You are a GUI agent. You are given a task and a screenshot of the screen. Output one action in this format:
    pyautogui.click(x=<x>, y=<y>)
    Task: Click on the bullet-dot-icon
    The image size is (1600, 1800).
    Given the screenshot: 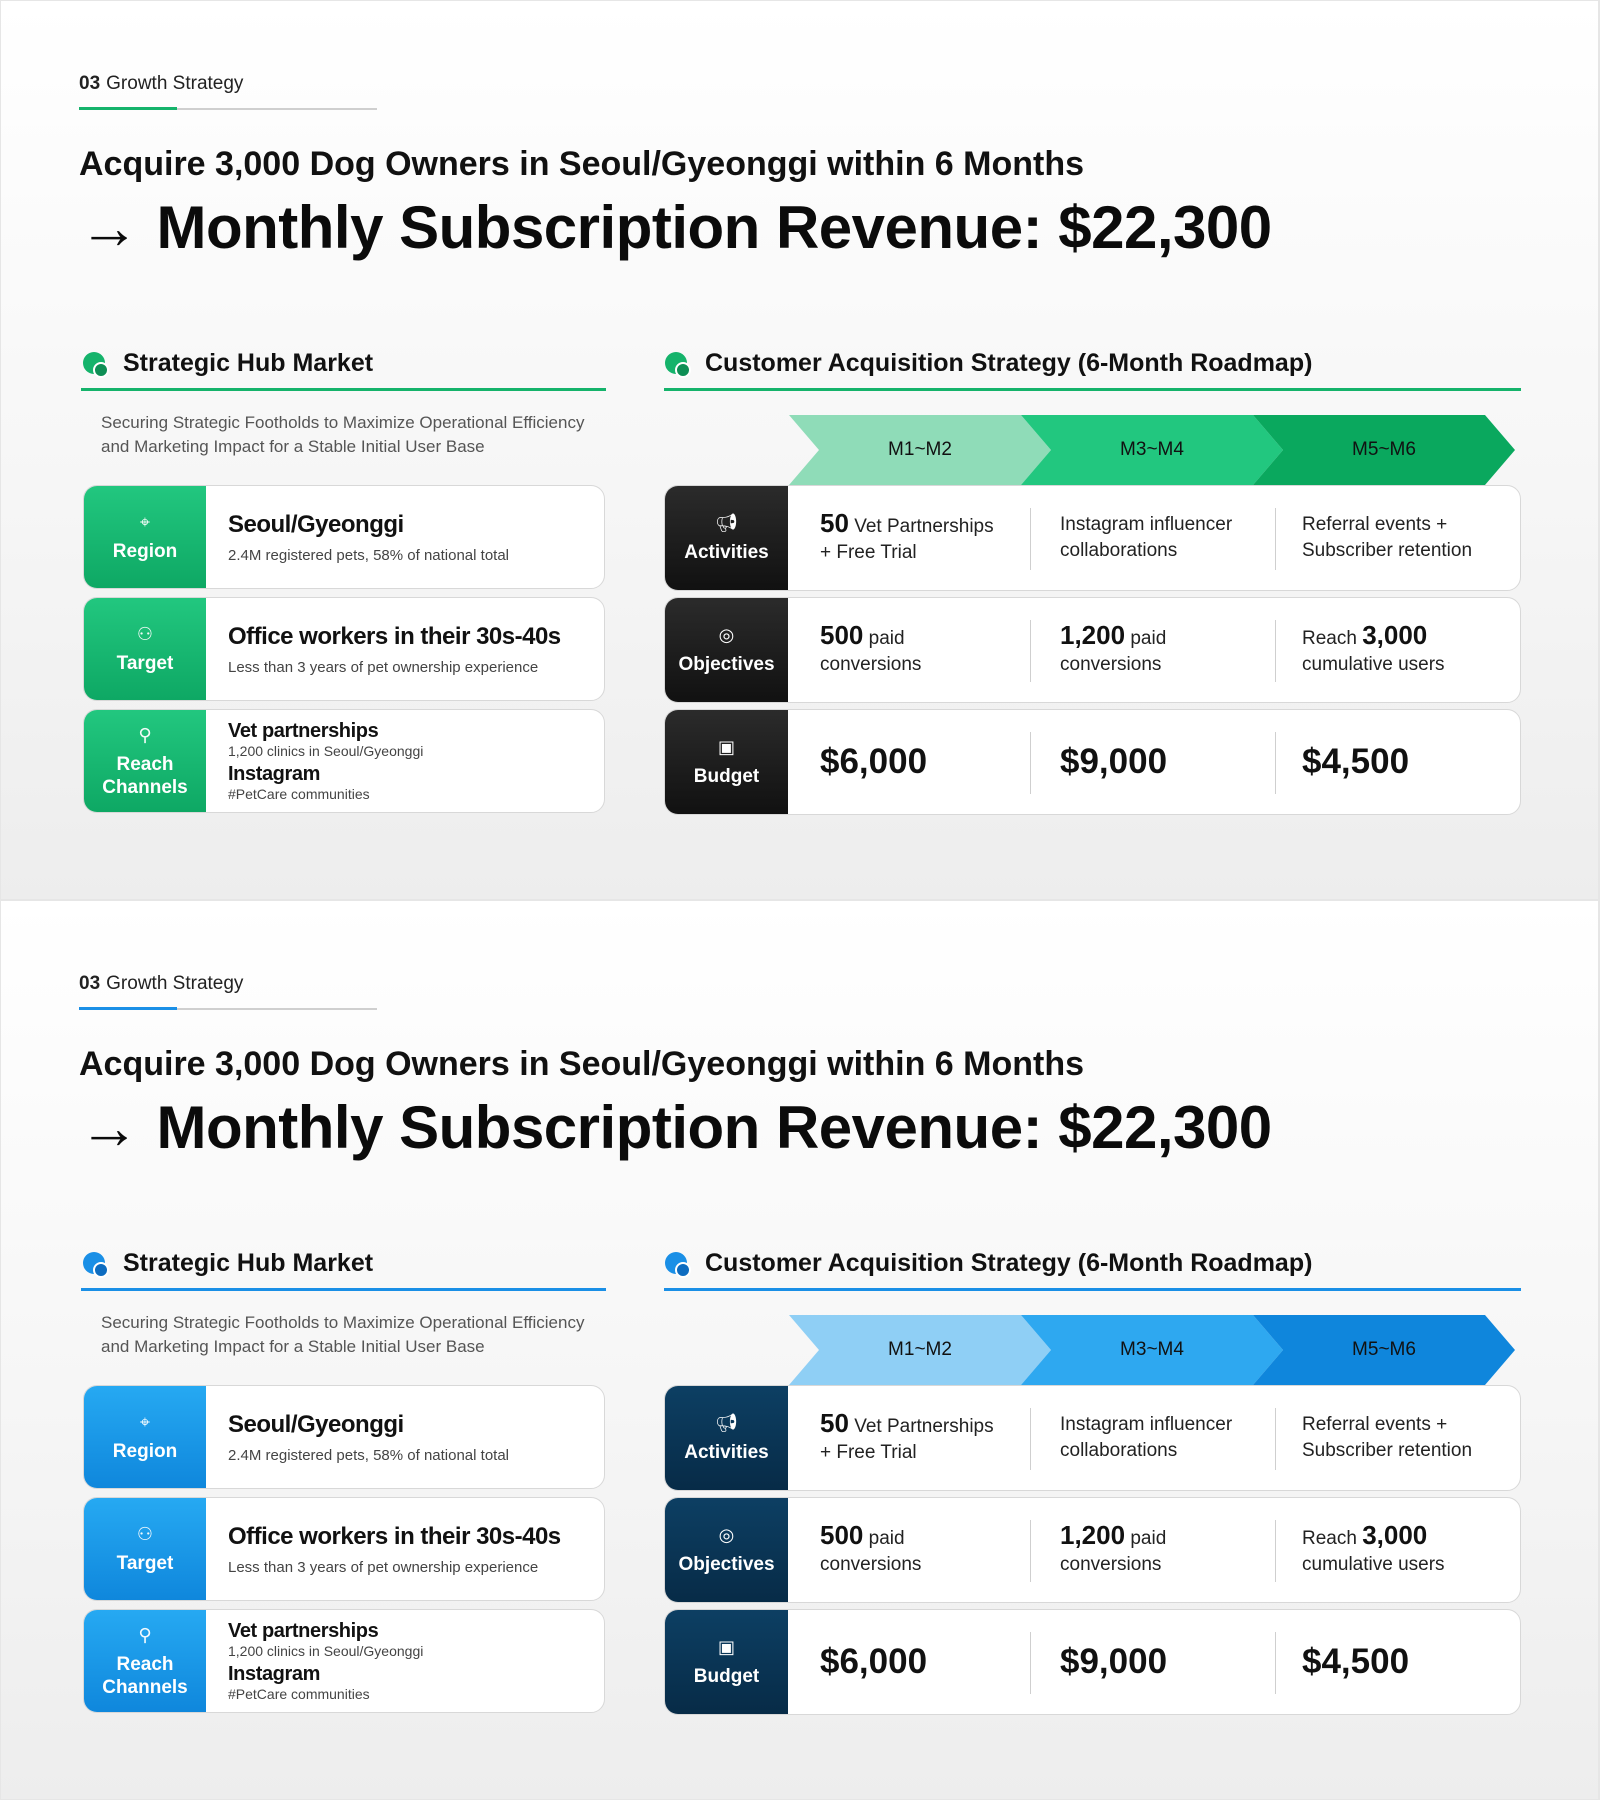 What is the action you would take?
    pyautogui.click(x=678, y=1265)
    